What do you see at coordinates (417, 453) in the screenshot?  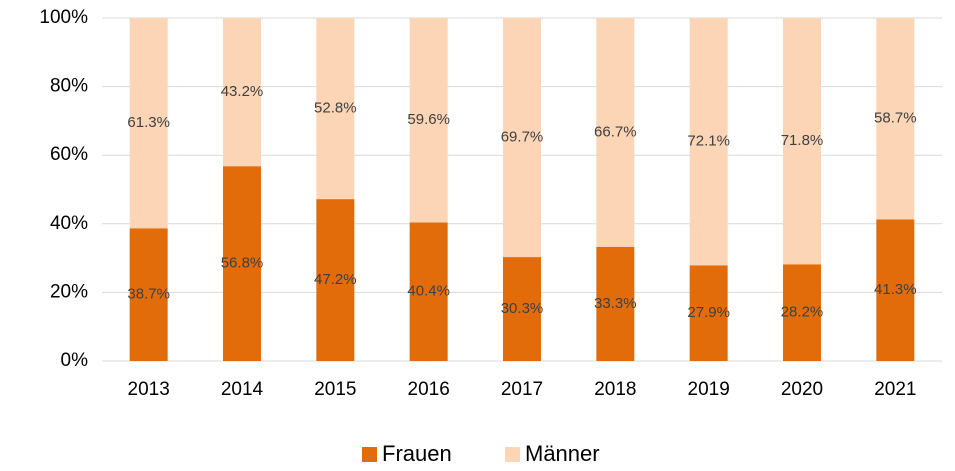 I see `legend-label: Frauen` at bounding box center [417, 453].